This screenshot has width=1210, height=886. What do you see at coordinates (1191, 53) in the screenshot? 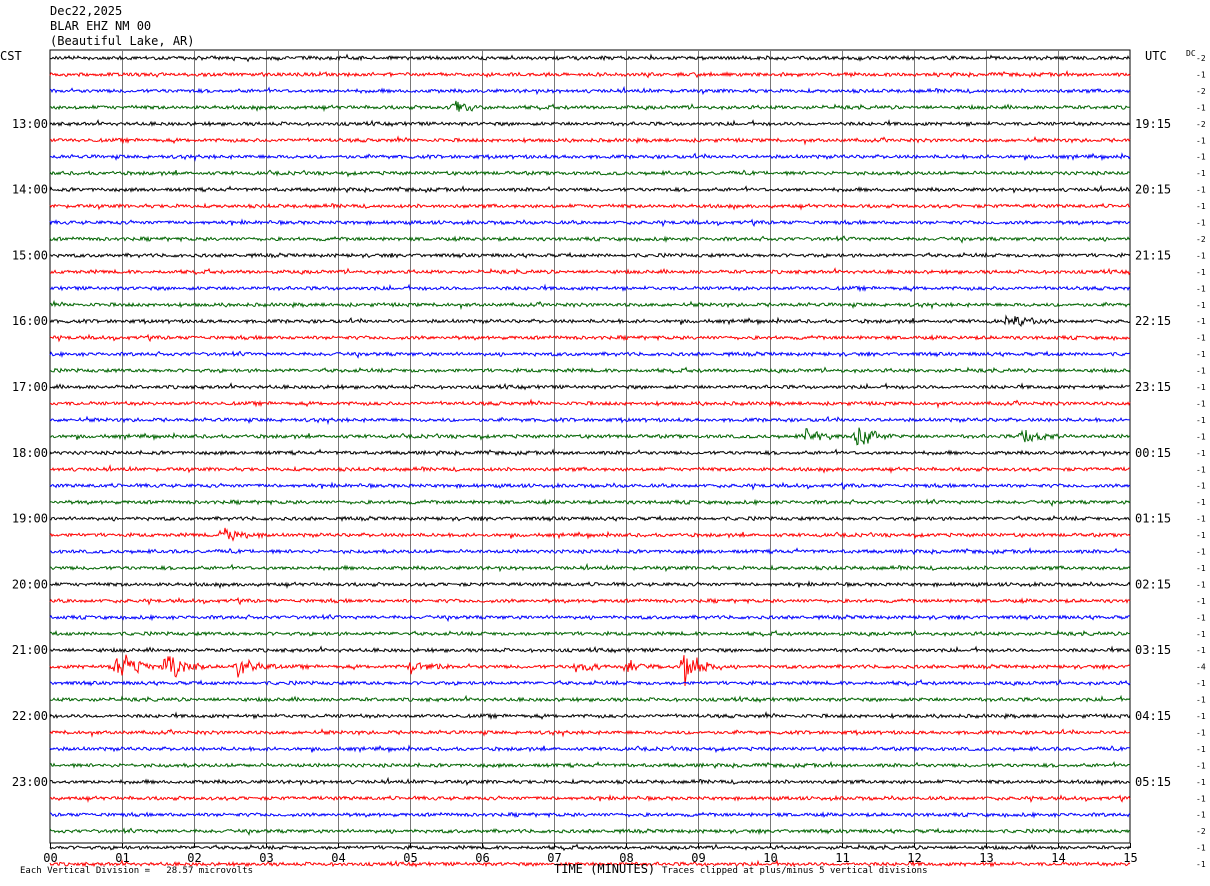
I see `dc-header-label: DC` at bounding box center [1191, 53].